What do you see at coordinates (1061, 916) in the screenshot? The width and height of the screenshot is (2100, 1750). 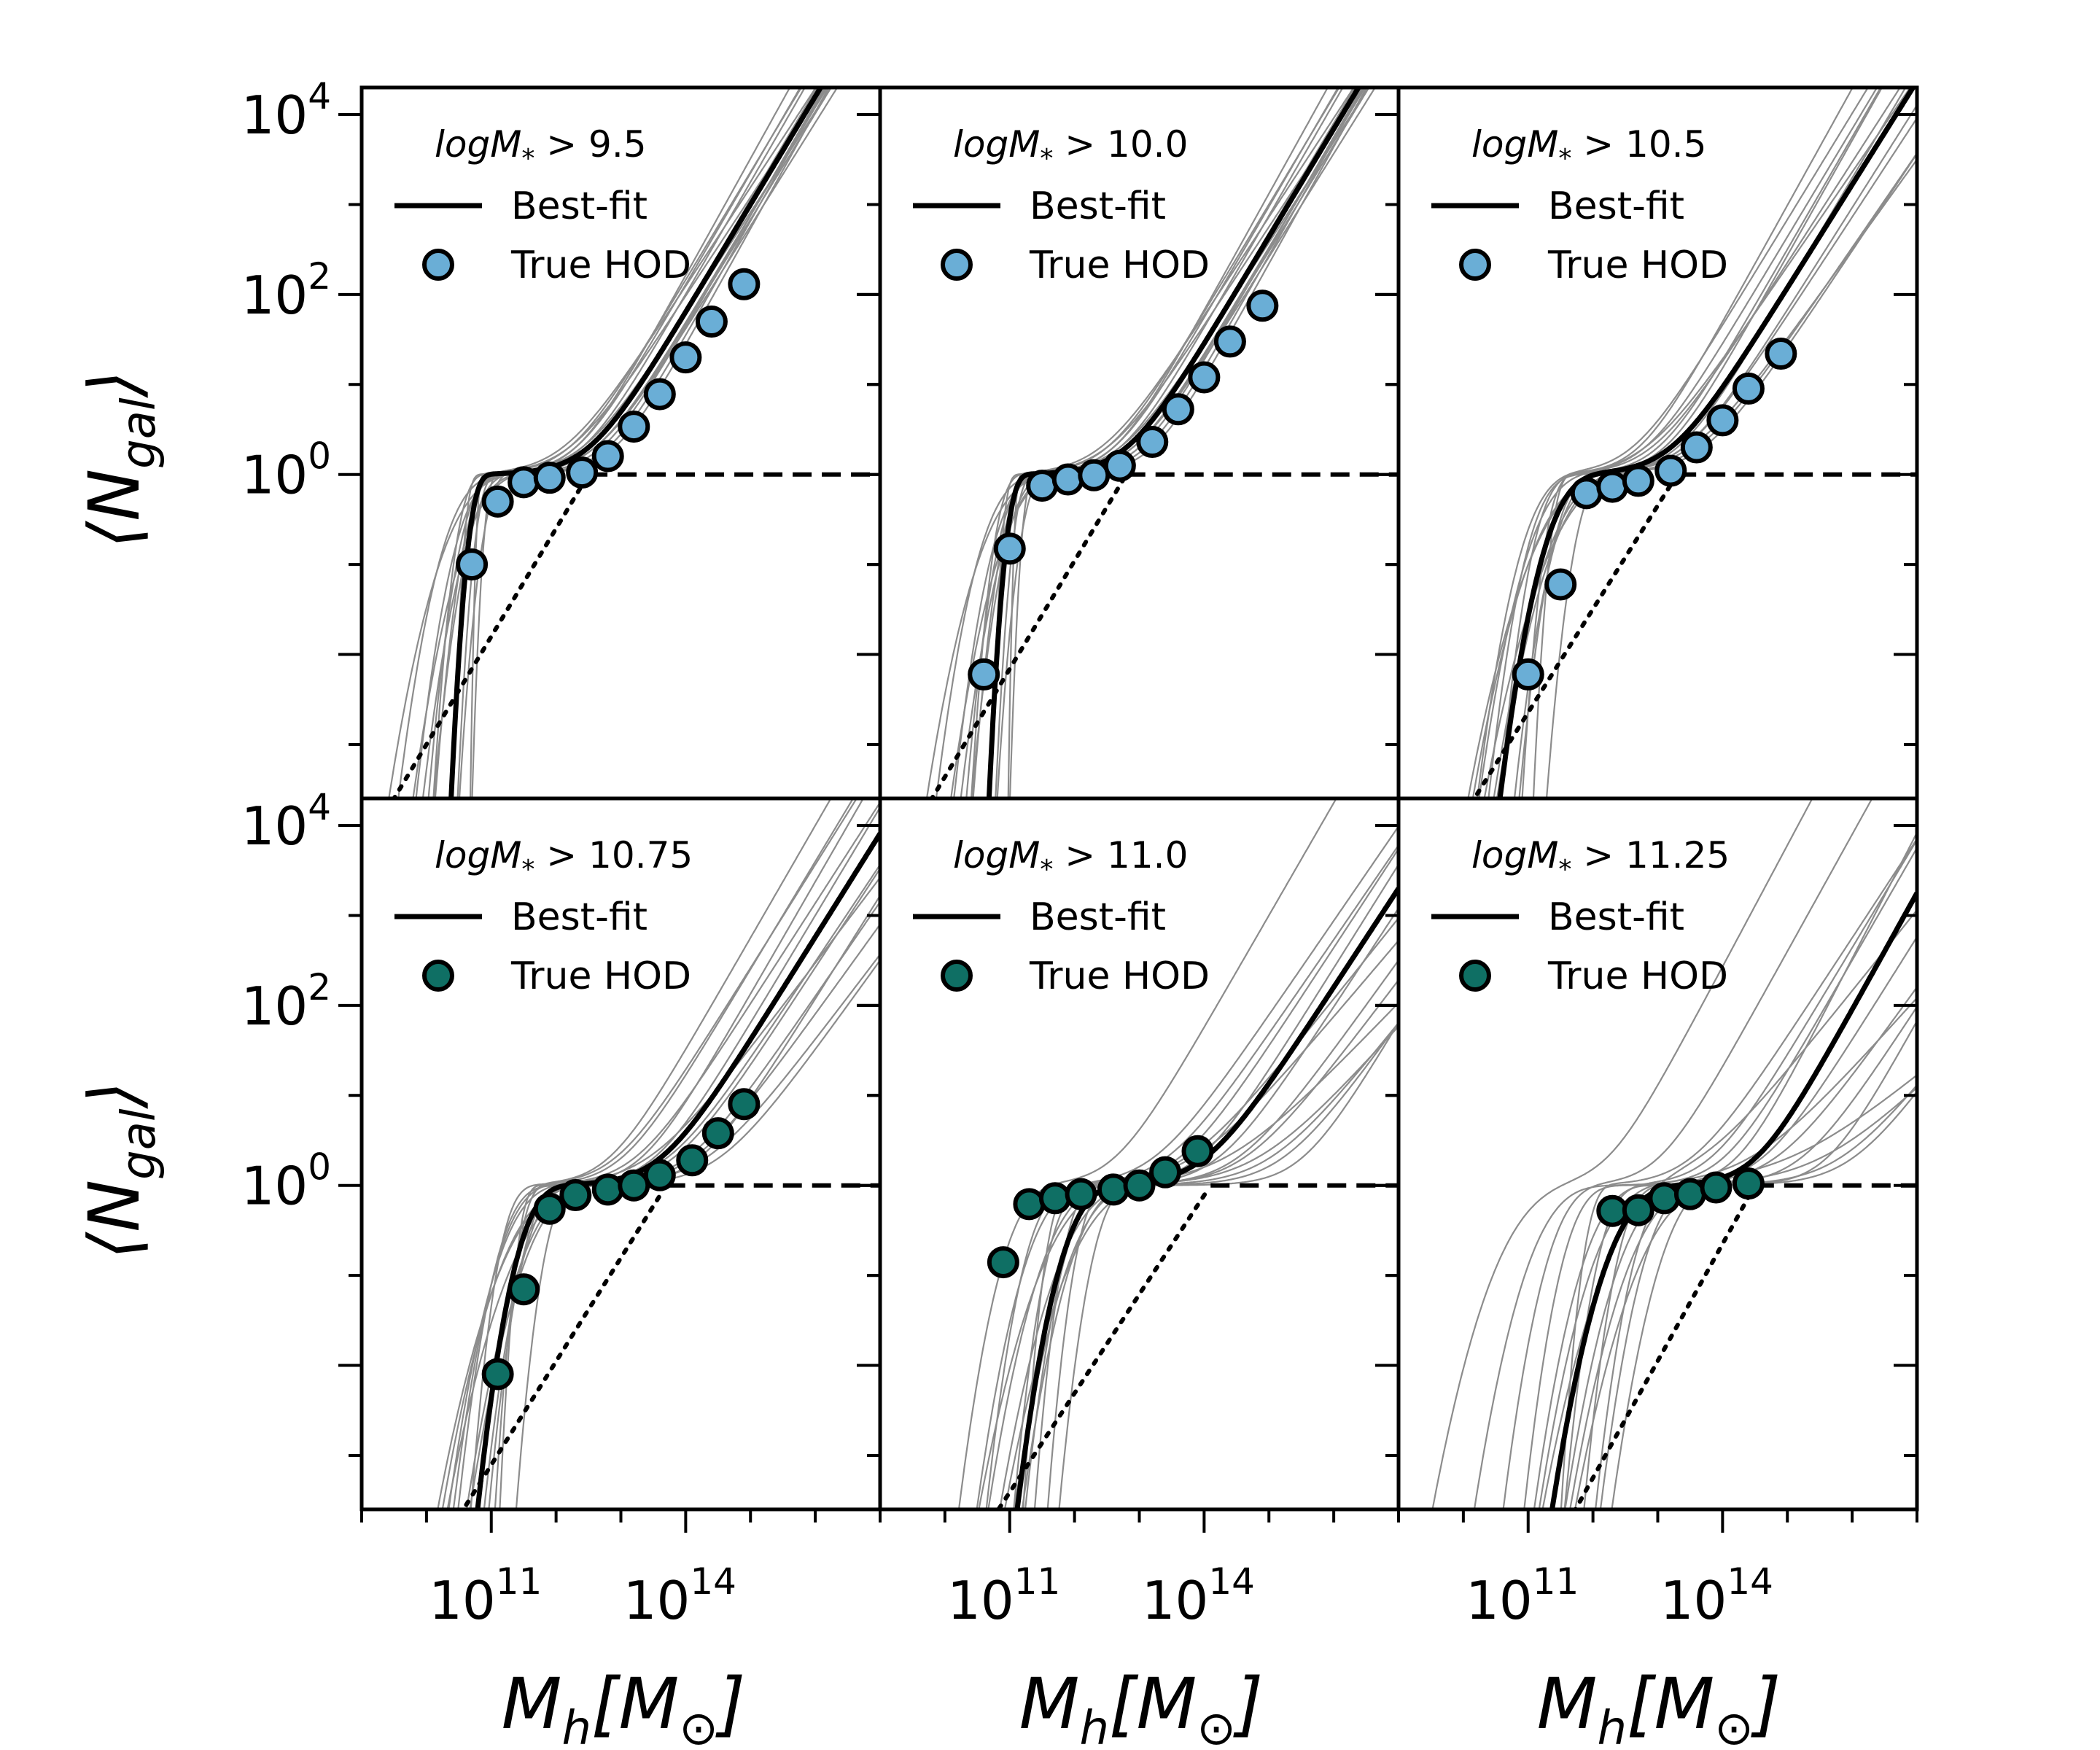 I see `legend: logM* > 11.0 Best-fit True HOD` at bounding box center [1061, 916].